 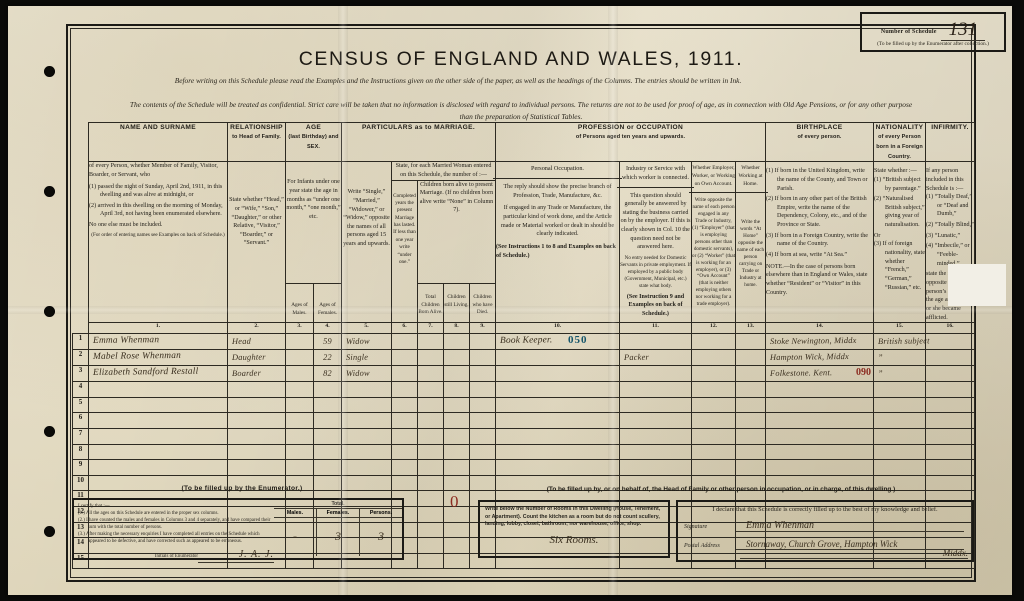 I want to click on th-infirmity: INFIRMITY., so click(x=950, y=142).